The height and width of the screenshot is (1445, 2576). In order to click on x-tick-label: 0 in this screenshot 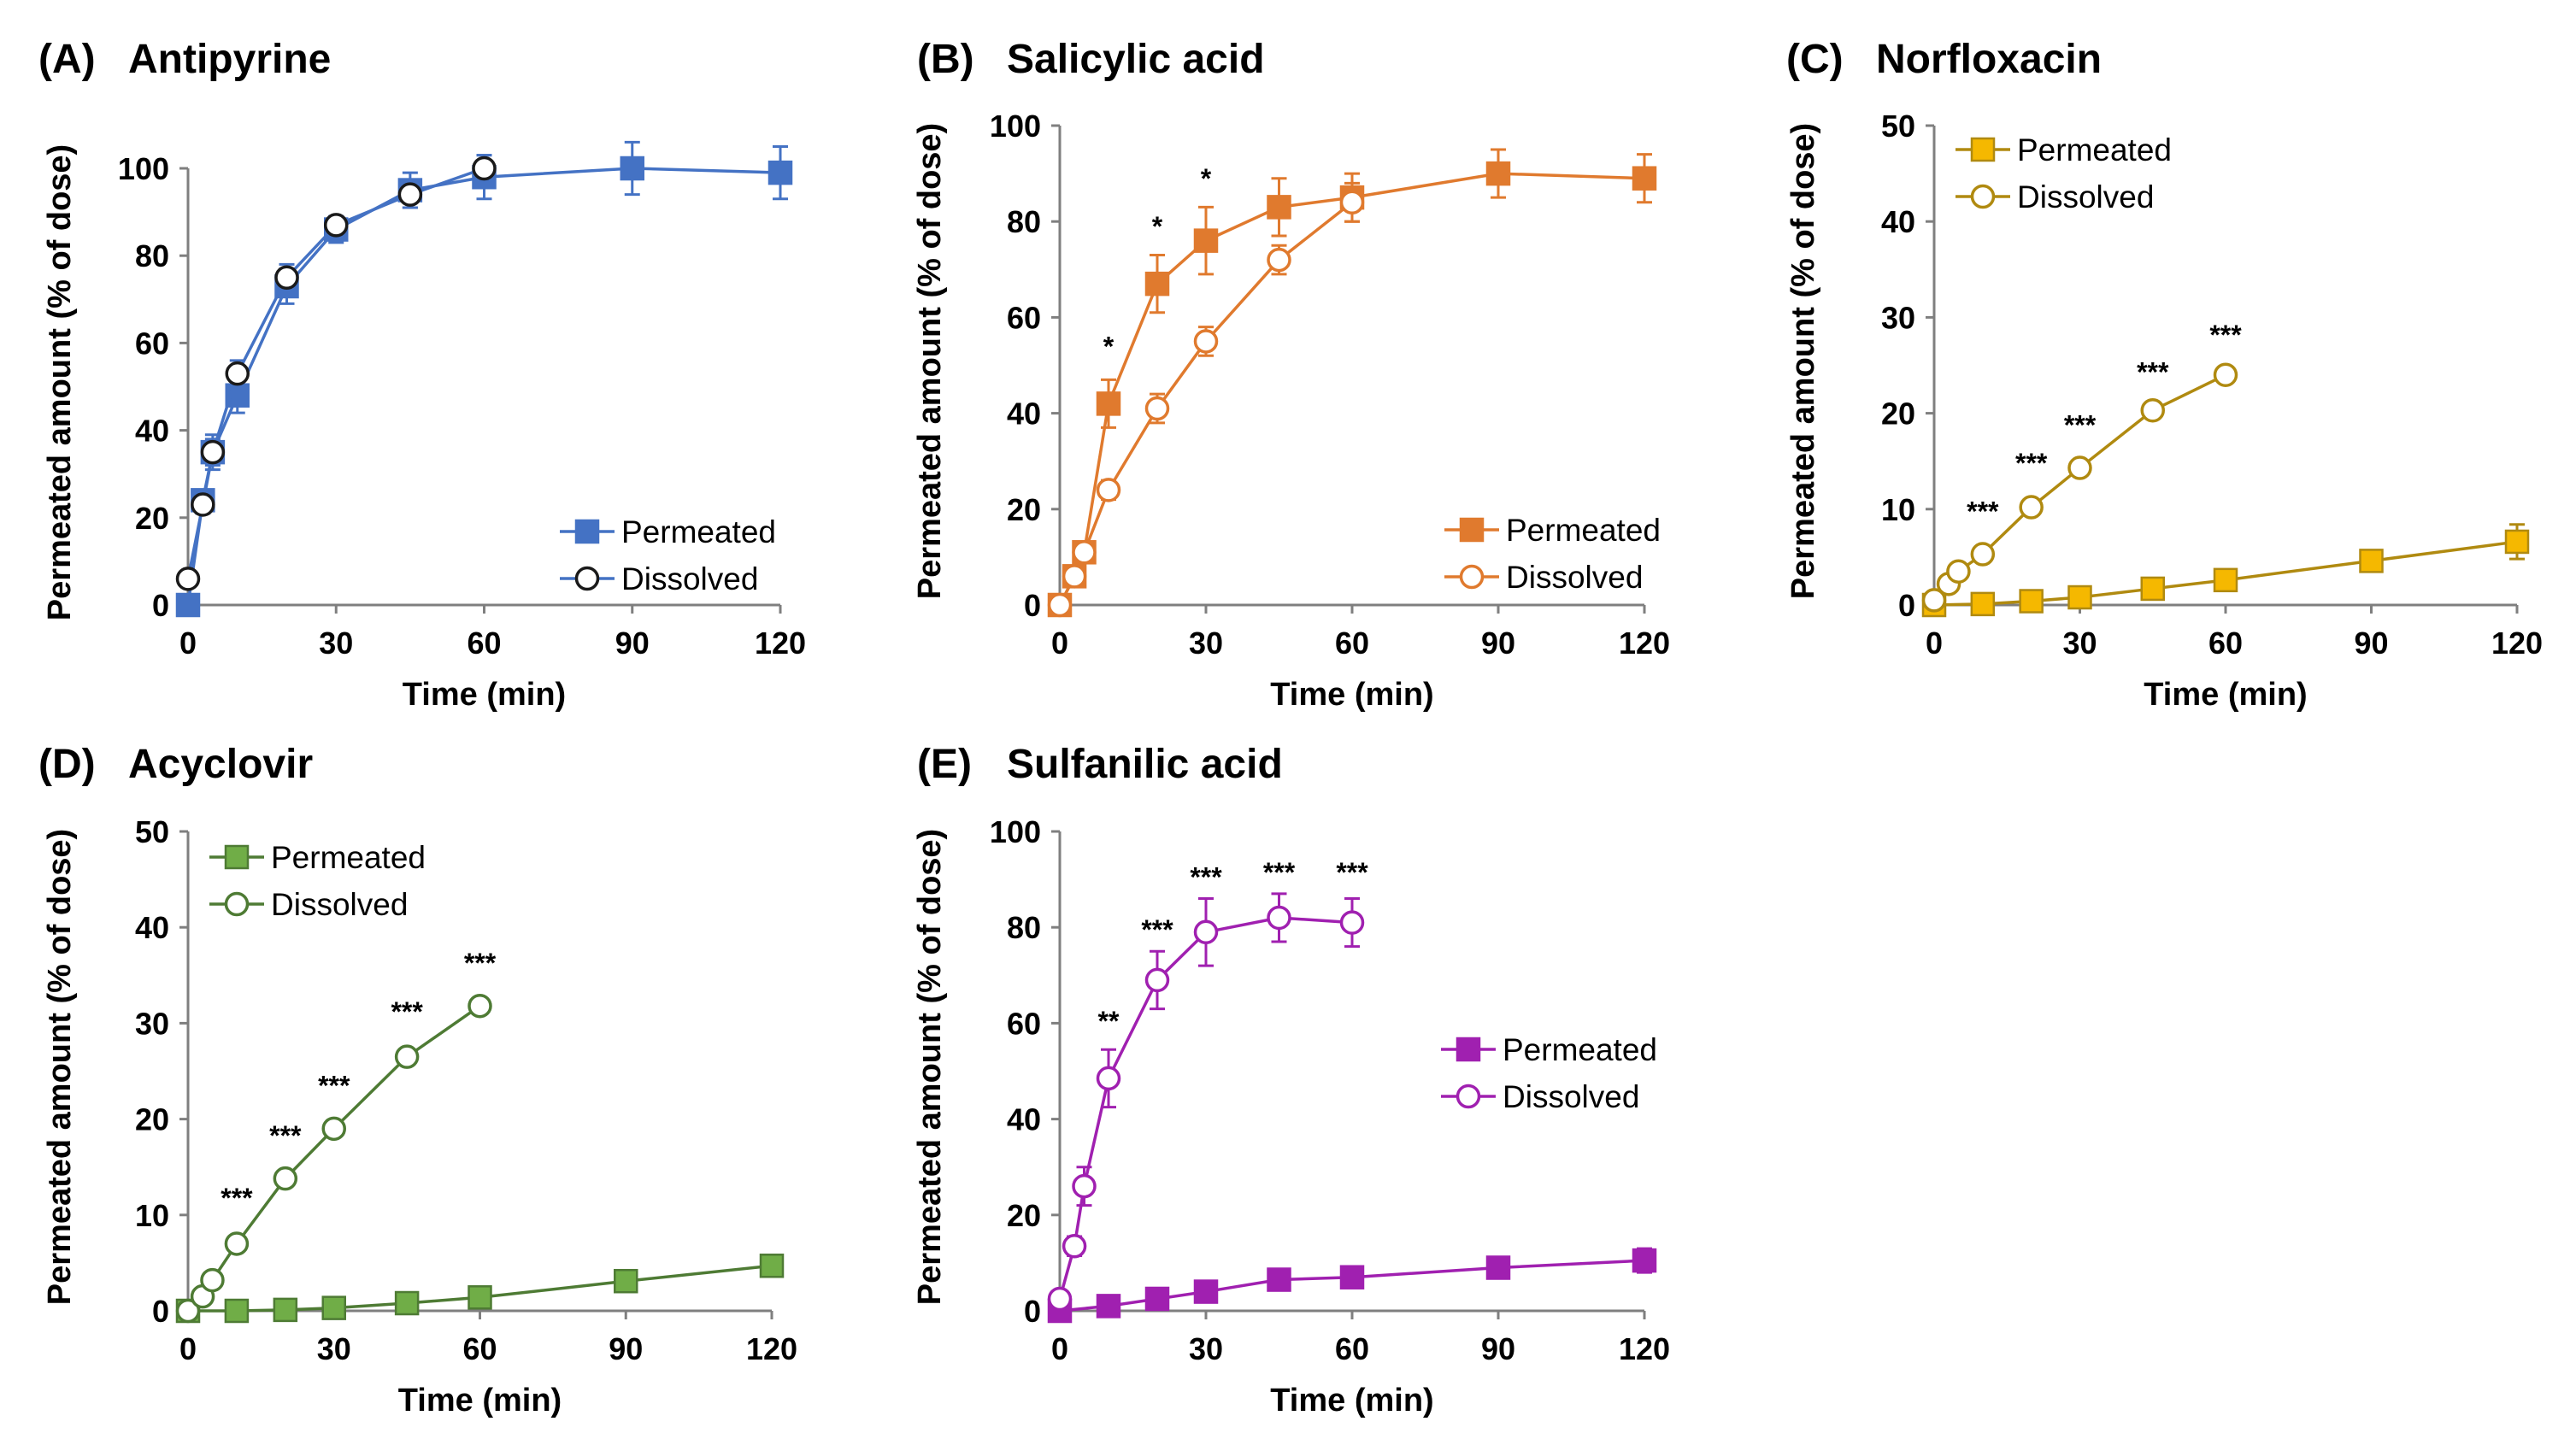, I will do `click(1934, 643)`.